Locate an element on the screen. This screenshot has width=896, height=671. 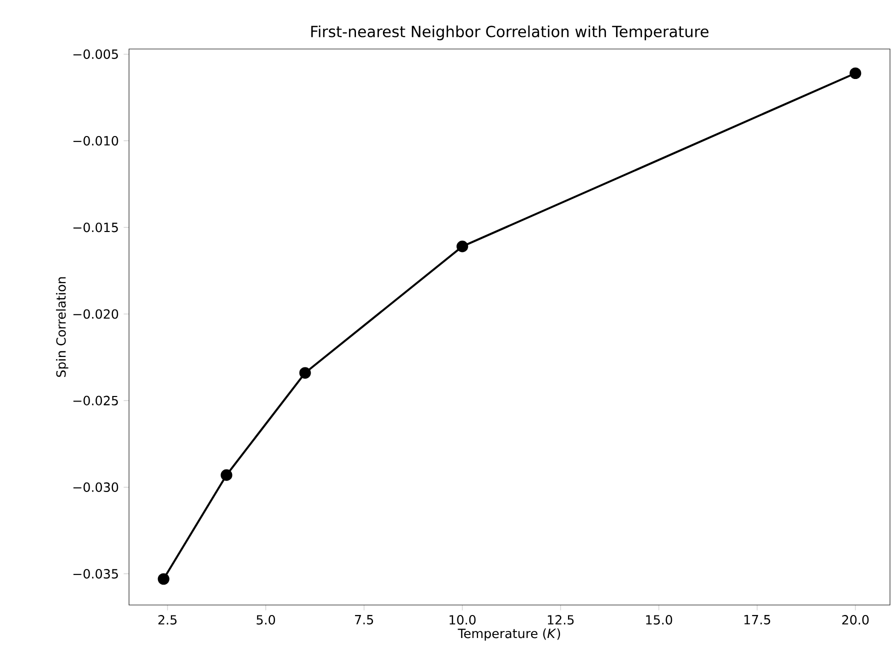
x-tick-label: 15.0 is located at coordinates (659, 620).